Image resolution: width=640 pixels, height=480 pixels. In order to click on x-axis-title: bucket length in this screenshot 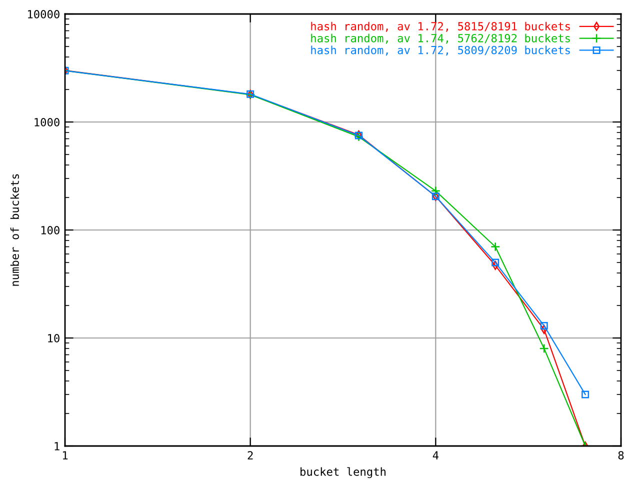, I will do `click(343, 472)`.